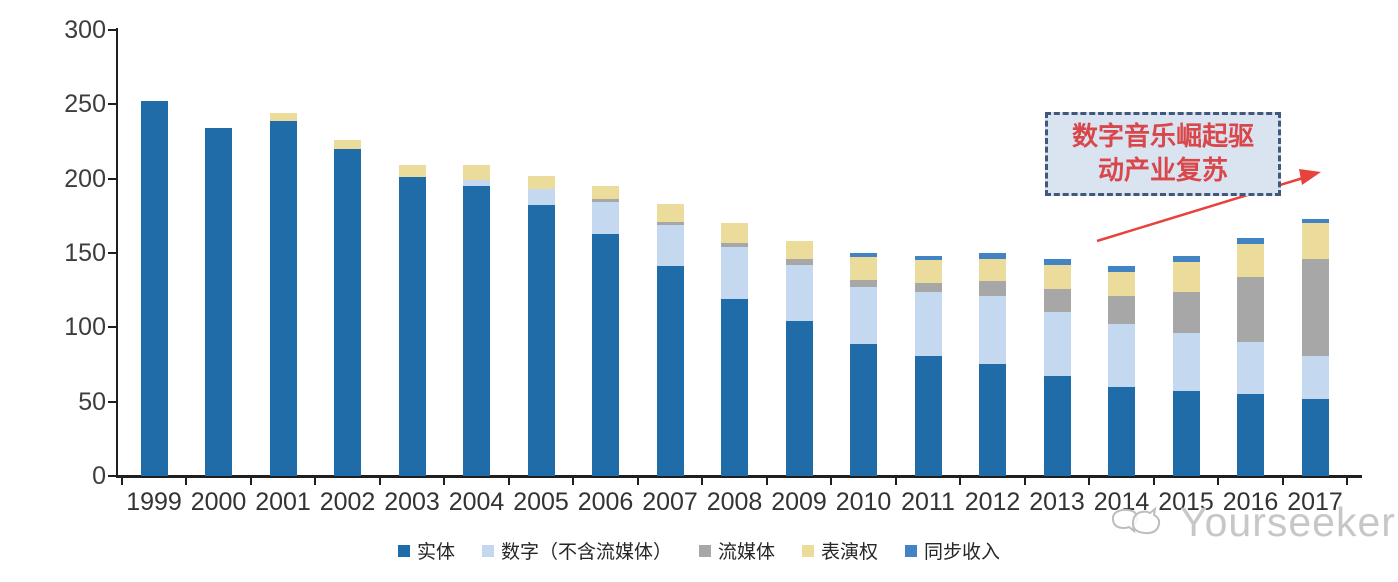 This screenshot has height=582, width=1398. What do you see at coordinates (605, 502) in the screenshot?
I see `x-axis-label: 2006` at bounding box center [605, 502].